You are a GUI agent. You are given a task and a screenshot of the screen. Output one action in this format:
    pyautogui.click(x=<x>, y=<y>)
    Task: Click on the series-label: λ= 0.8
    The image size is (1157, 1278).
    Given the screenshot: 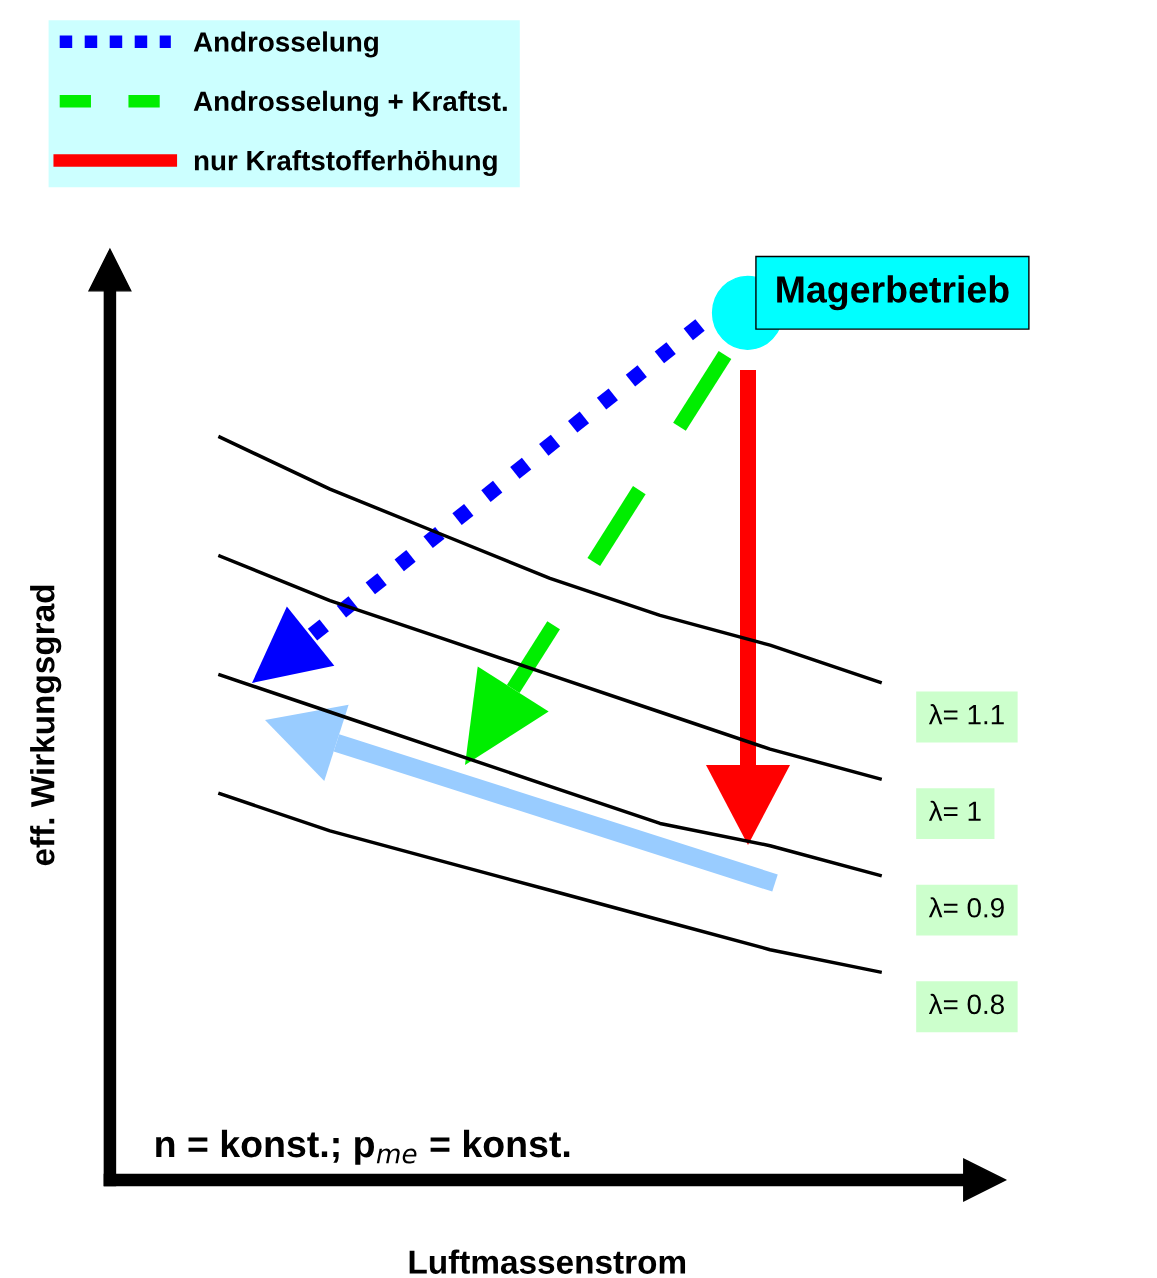 What is the action you would take?
    pyautogui.click(x=966, y=1004)
    